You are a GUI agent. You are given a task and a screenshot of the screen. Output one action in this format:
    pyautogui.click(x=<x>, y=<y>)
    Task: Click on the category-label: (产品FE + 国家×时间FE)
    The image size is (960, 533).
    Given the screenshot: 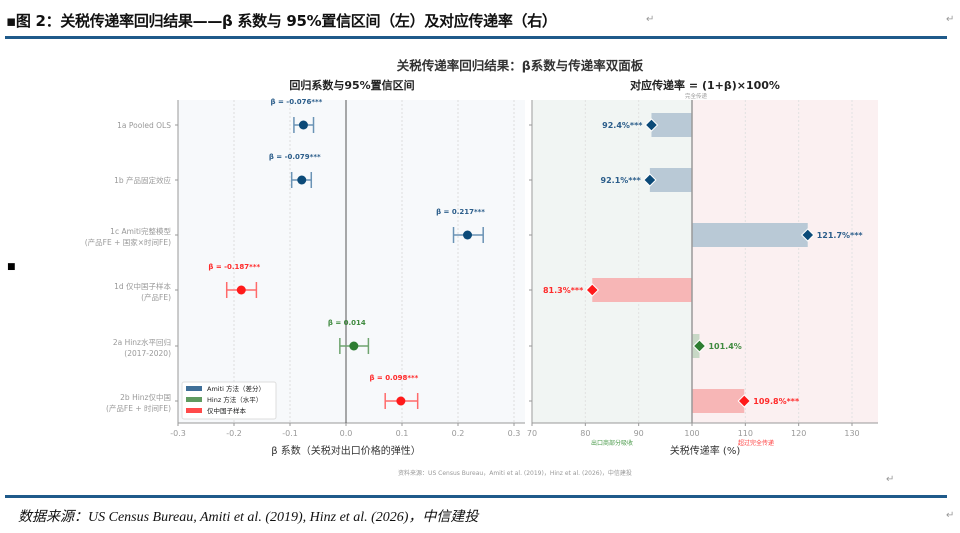 What is the action you would take?
    pyautogui.click(x=128, y=242)
    